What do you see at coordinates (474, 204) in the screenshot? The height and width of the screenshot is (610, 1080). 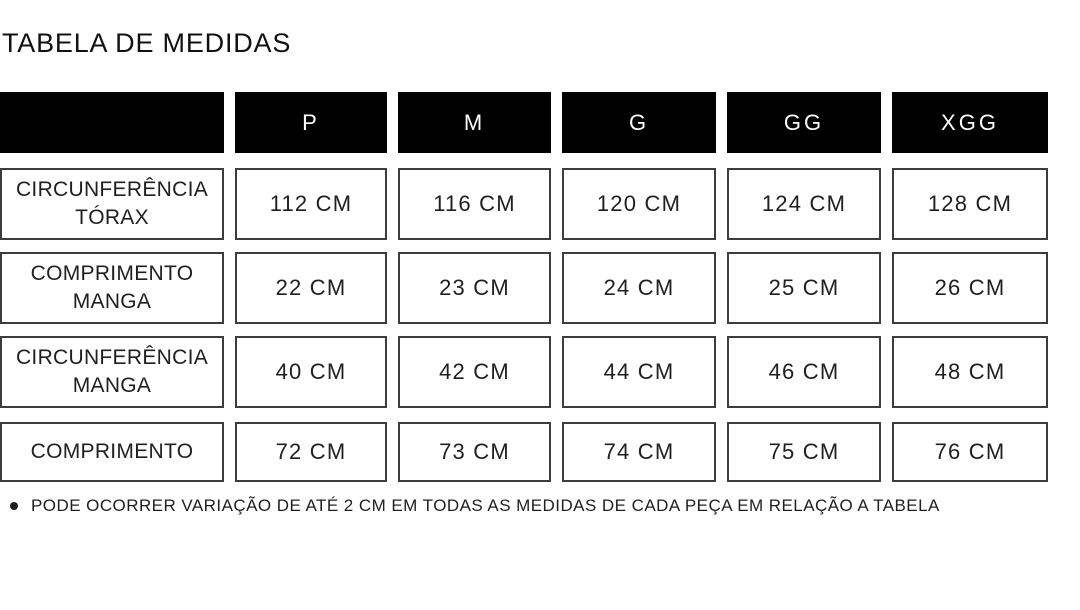 I see `value-cell: 116 CM` at bounding box center [474, 204].